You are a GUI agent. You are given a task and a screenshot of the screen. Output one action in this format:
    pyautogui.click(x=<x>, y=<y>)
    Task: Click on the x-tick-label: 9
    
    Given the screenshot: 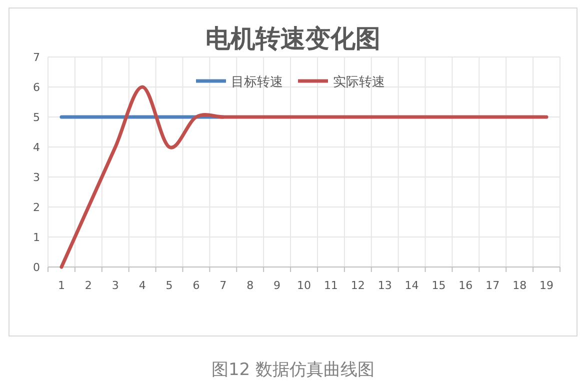 What is the action you would take?
    pyautogui.click(x=277, y=285)
    